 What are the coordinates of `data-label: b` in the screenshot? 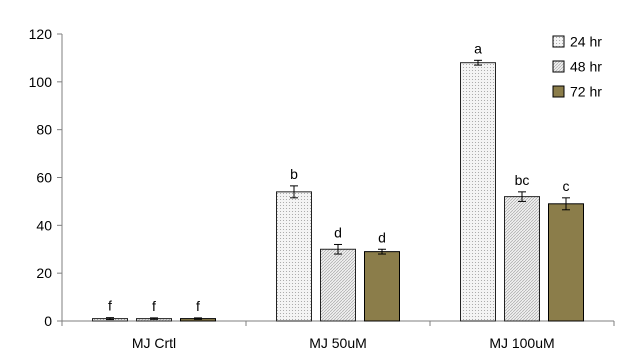 It's located at (294, 174).